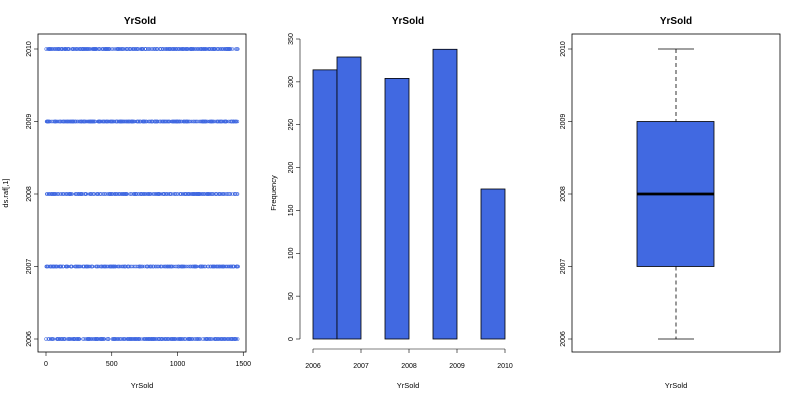 This screenshot has height=405, width=800. Describe the element at coordinates (142, 385) in the screenshot. I see `scatter-xlabel: YrSold` at that location.